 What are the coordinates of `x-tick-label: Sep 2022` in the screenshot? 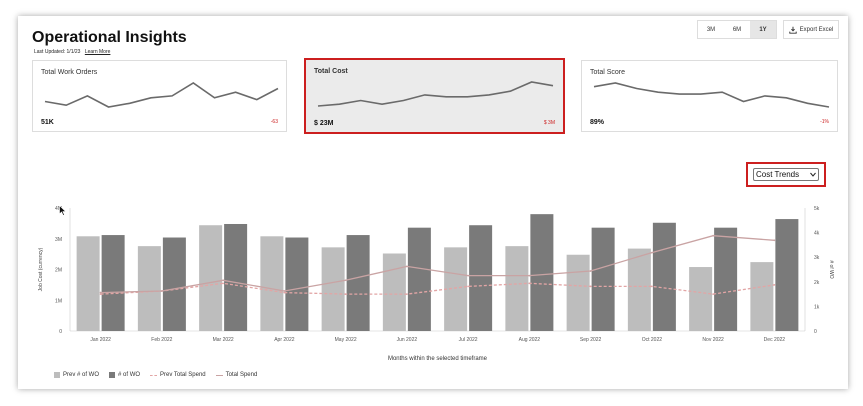 It's located at (591, 340).